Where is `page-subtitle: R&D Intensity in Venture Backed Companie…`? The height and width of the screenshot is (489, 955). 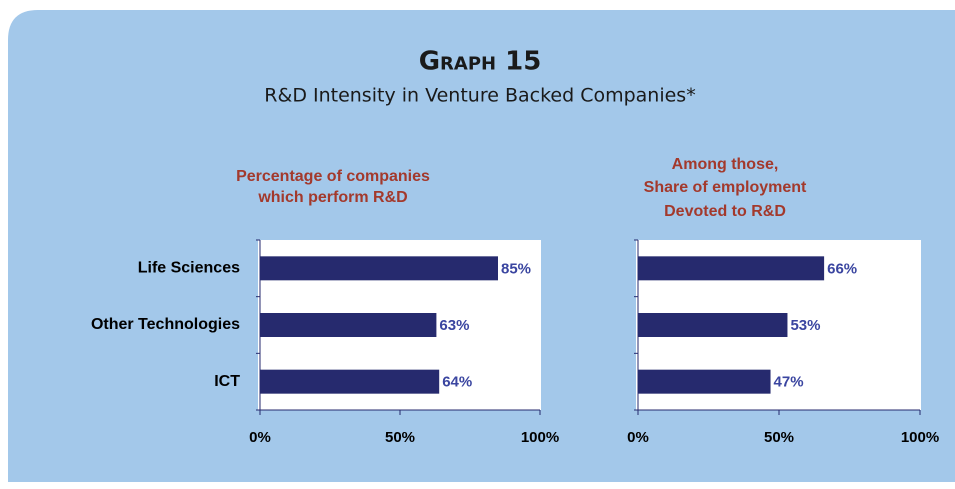
page-subtitle: R&D Intensity in Venture Backed Companie… is located at coordinates (479, 96).